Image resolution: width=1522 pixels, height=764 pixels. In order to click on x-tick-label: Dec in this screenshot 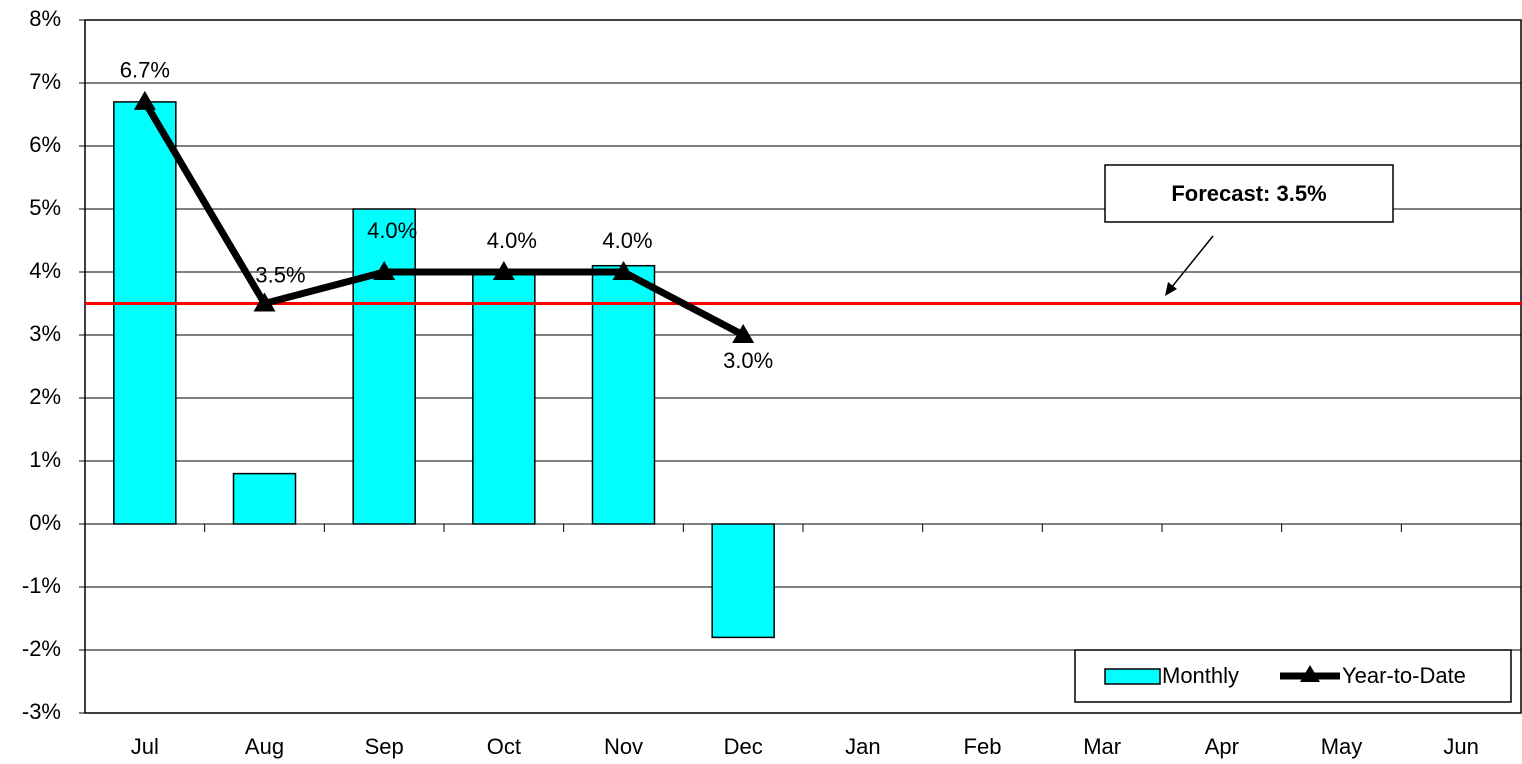, I will do `click(743, 746)`.